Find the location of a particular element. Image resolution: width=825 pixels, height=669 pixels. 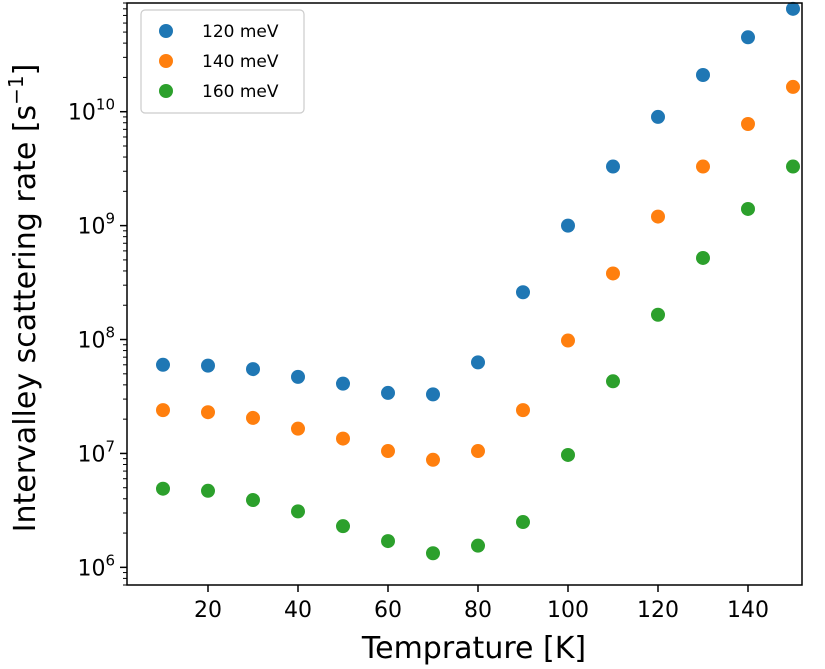

x-tick-label: 20 is located at coordinates (208, 610).